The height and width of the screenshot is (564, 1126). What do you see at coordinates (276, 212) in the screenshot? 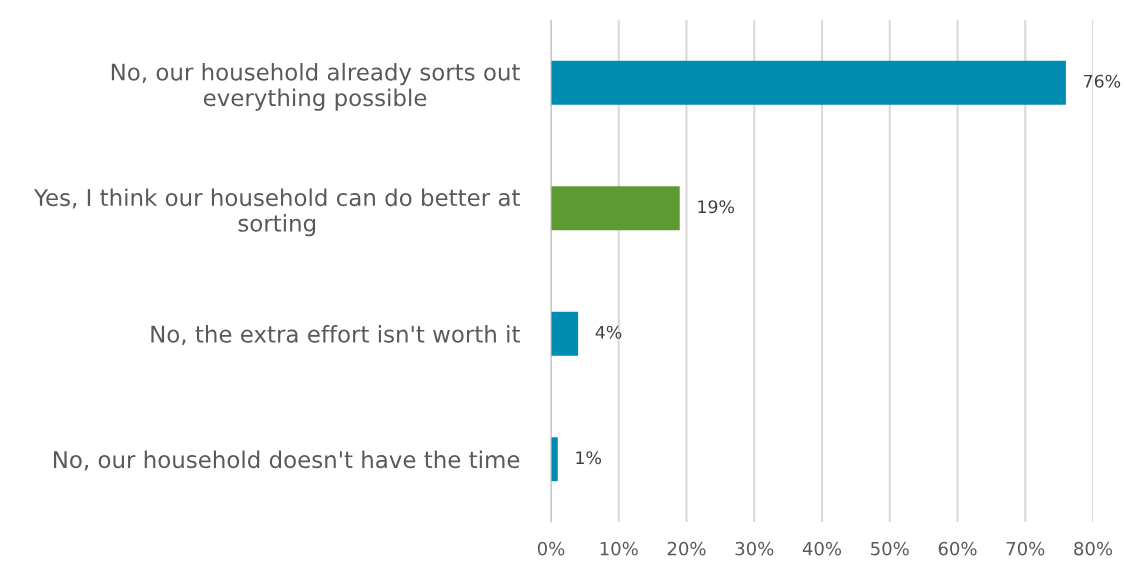
I see `y-tick-label: Yes, I think our household can do better at sorting` at bounding box center [276, 212].